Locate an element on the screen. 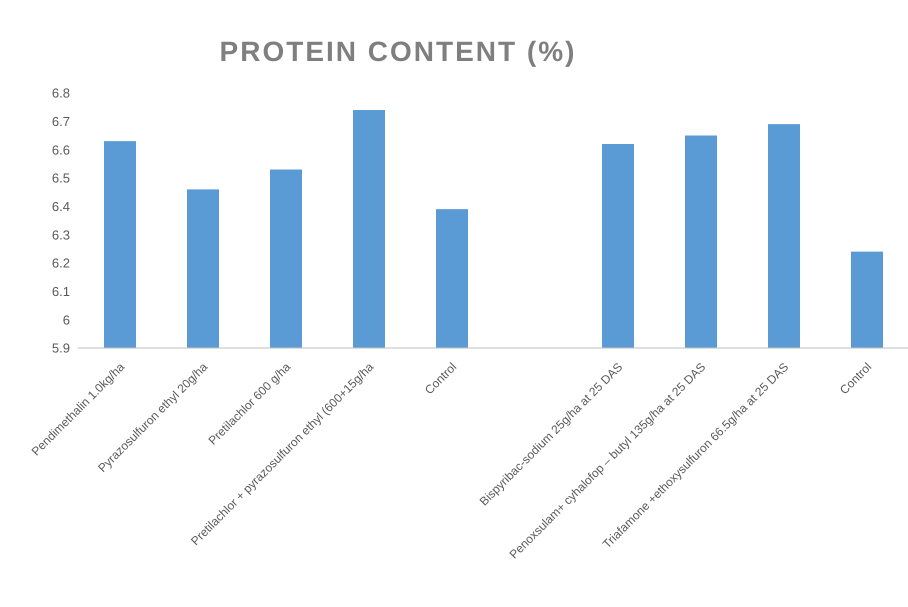  y-tick-label: 6.6 is located at coordinates (61, 150).